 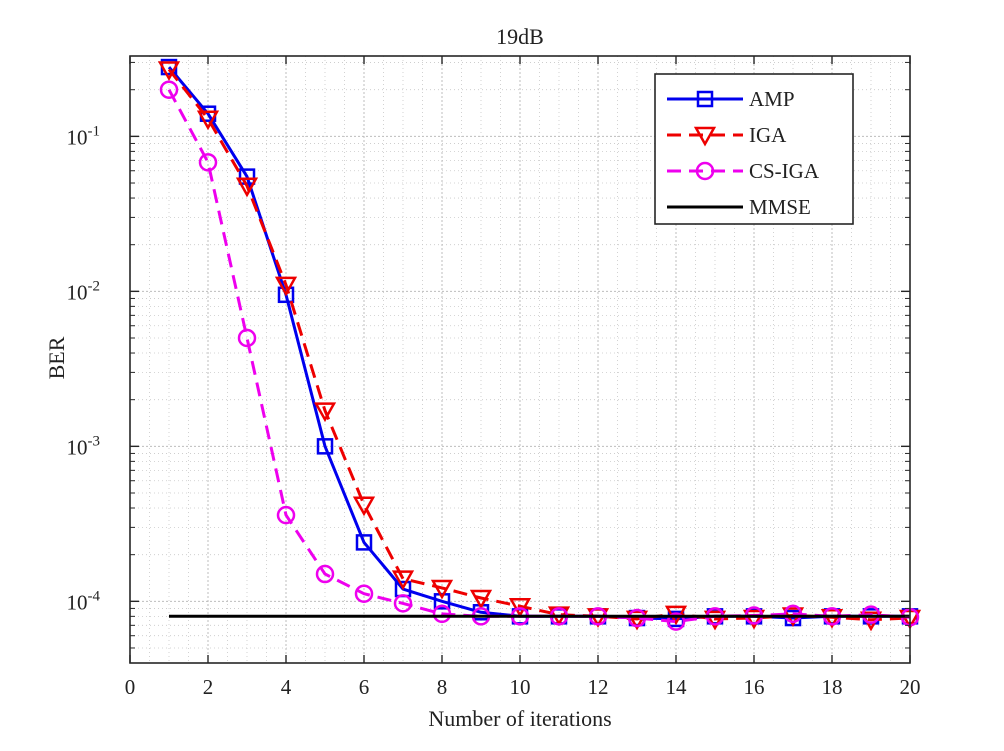 I want to click on y-tick-label: 10⁻¹, so click(x=84, y=136).